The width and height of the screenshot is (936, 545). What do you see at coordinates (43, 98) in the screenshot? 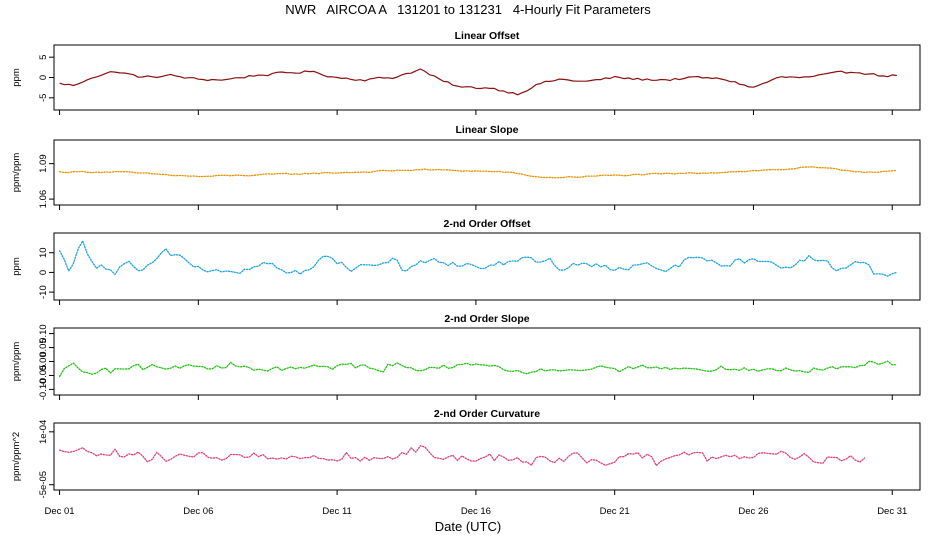
I see `y-tick-label: -5` at bounding box center [43, 98].